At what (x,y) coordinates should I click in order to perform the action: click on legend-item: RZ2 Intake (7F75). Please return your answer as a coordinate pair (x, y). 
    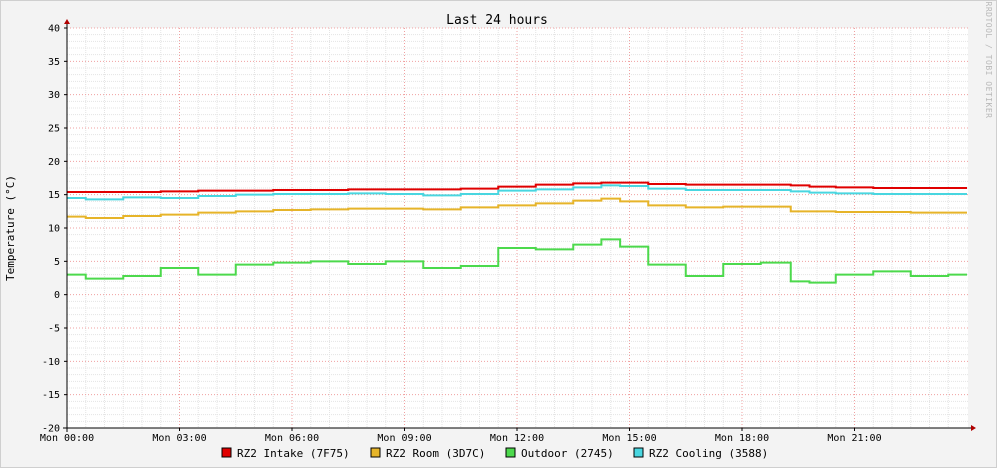
    Looking at the image, I should click on (285, 453).